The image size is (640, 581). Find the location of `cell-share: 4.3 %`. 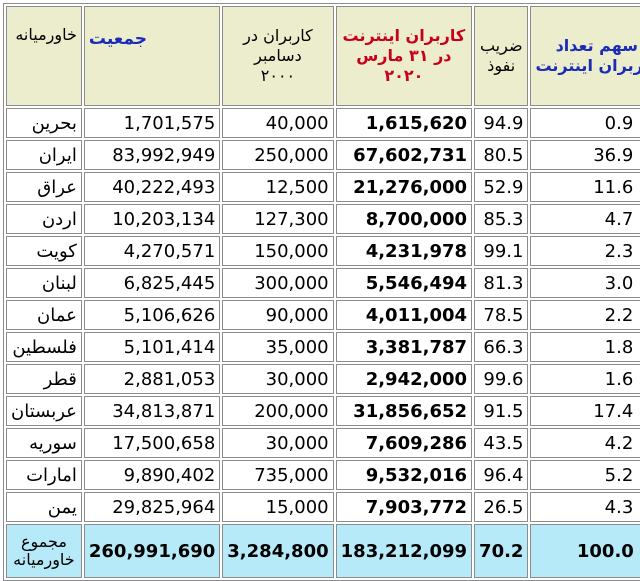

cell-share: 4.3 % is located at coordinates (585, 507).